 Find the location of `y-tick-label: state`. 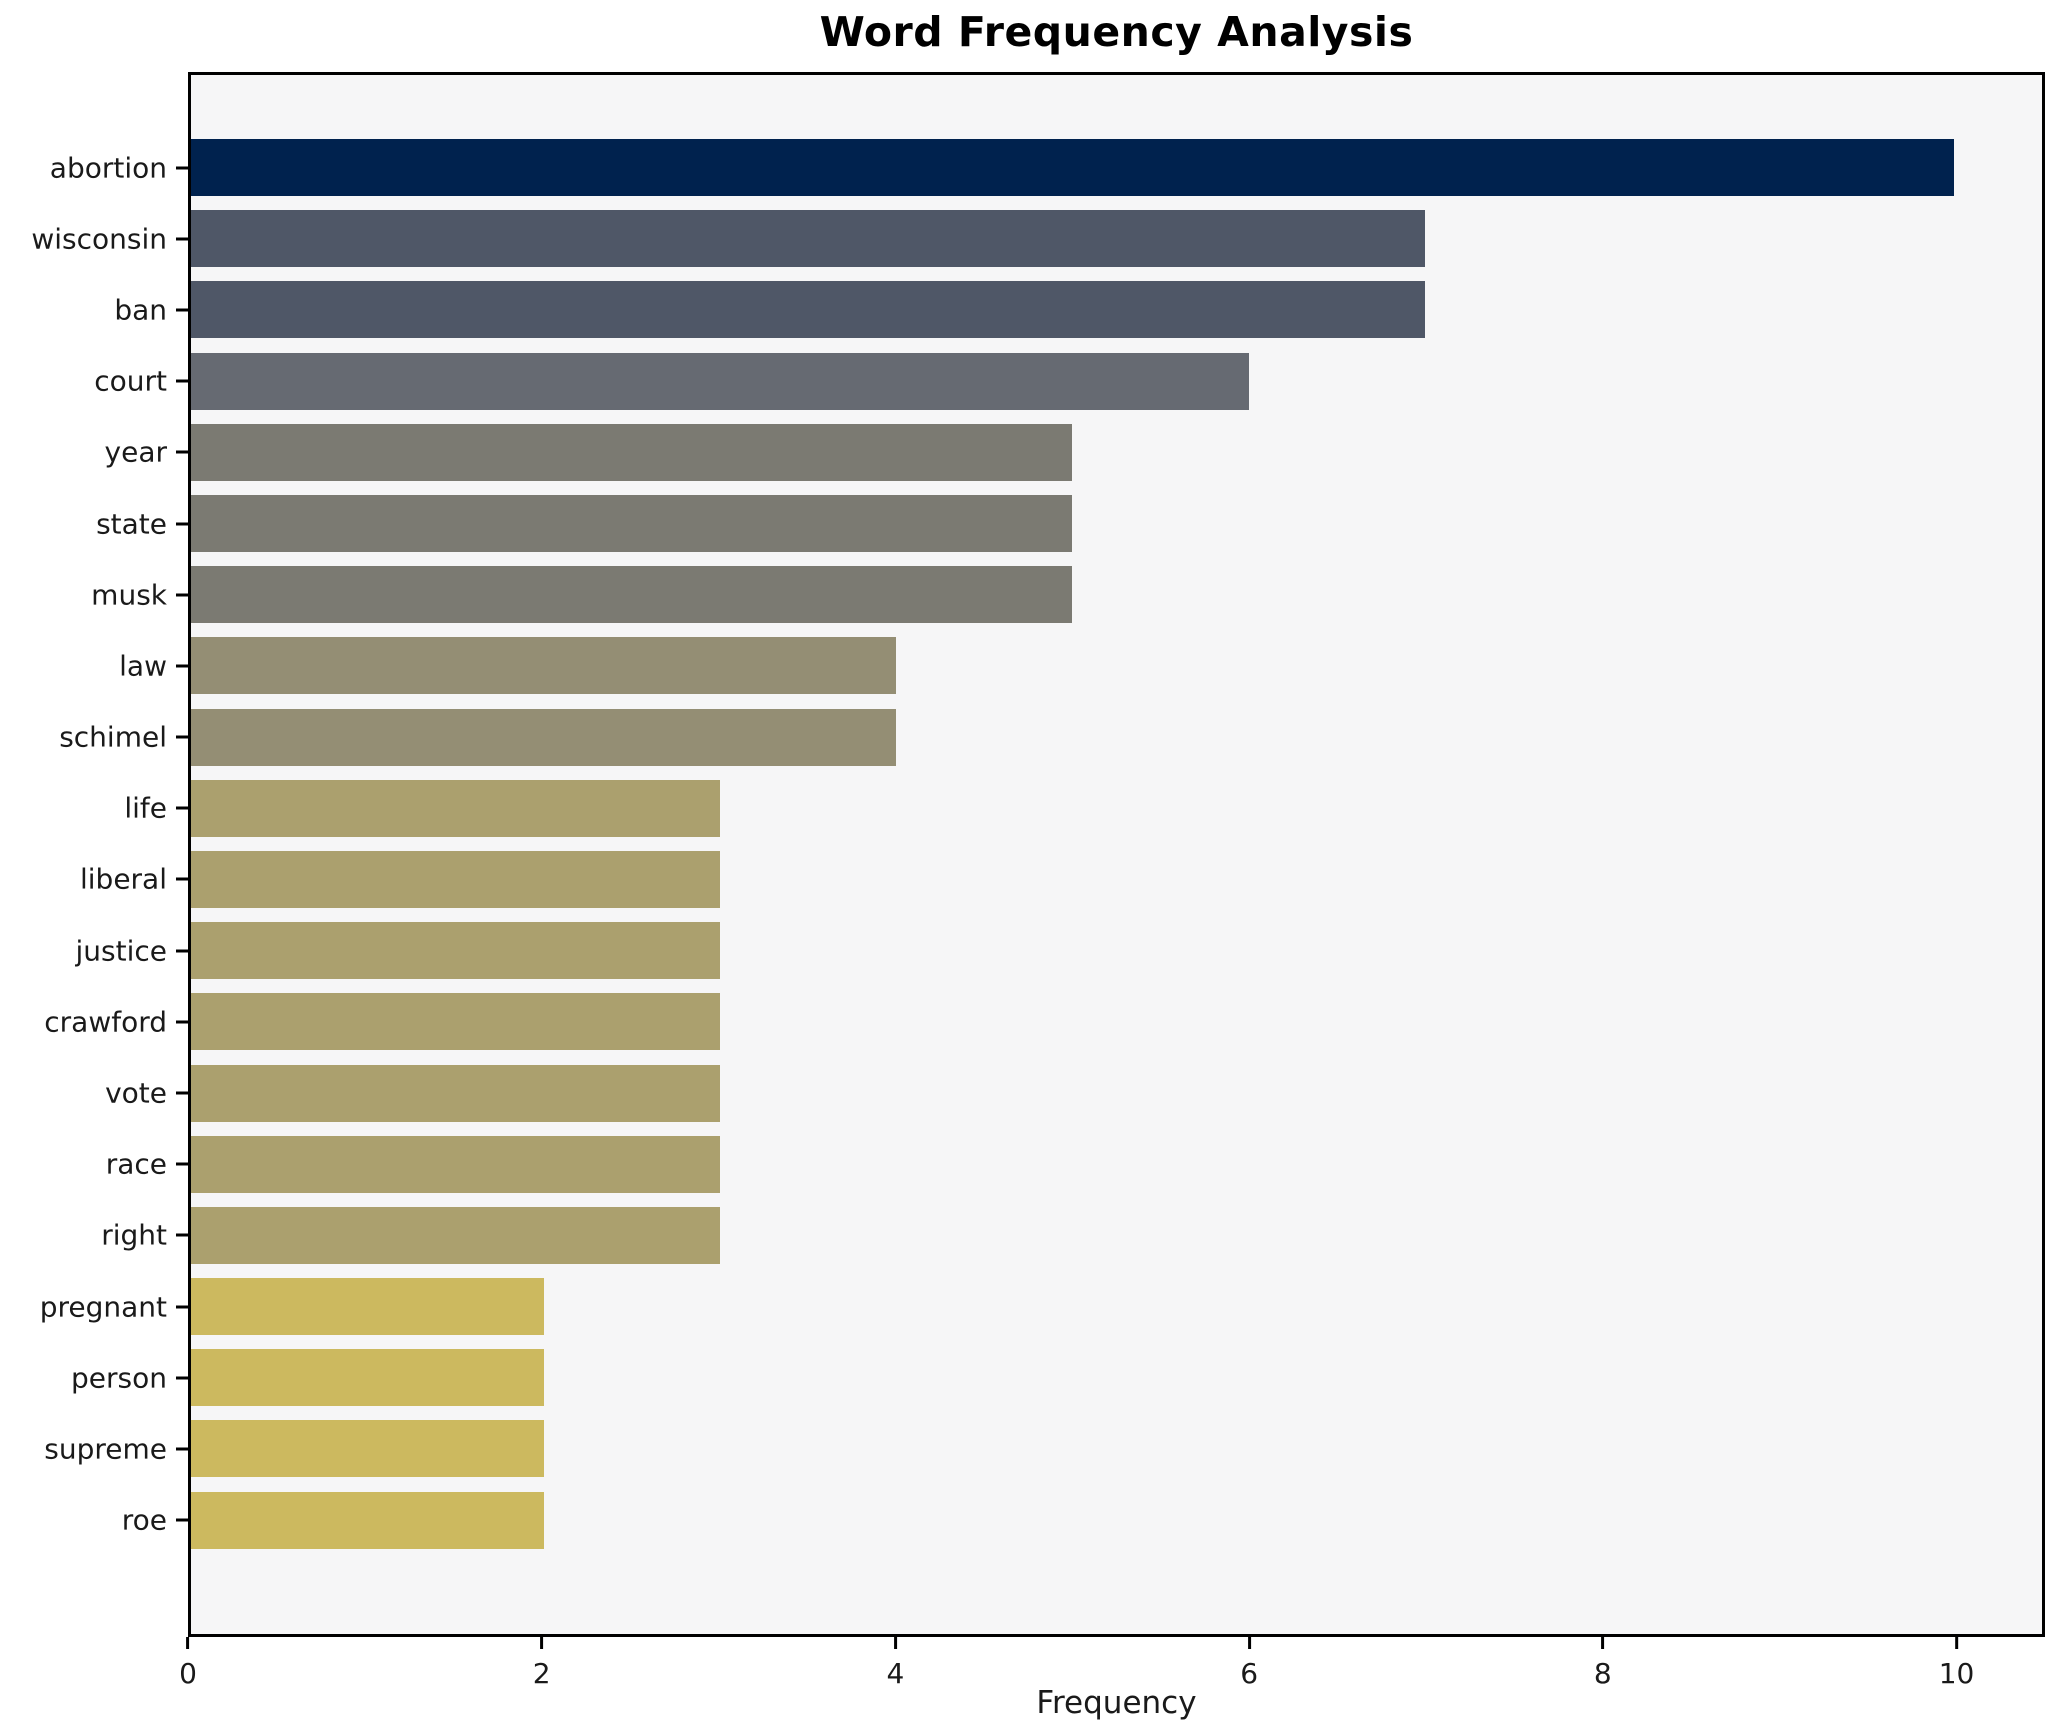

y-tick-label: state is located at coordinates (131, 524).